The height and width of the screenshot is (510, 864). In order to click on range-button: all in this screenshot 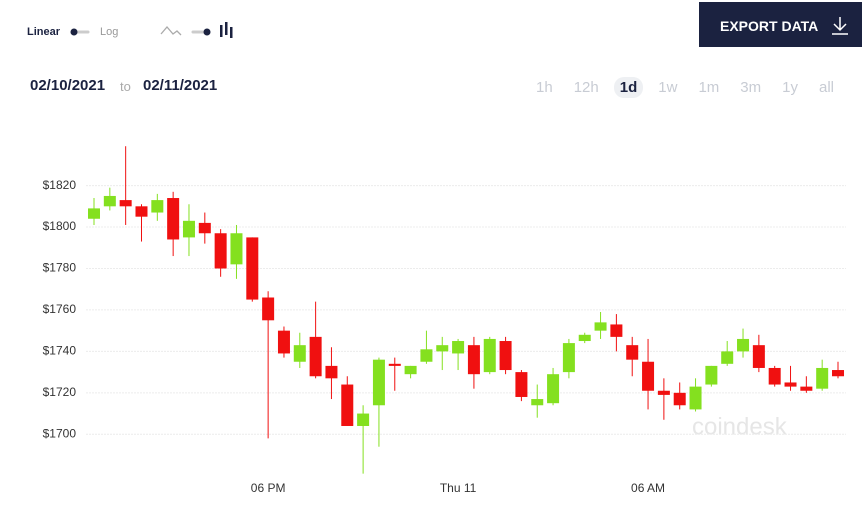, I will do `click(826, 87)`.